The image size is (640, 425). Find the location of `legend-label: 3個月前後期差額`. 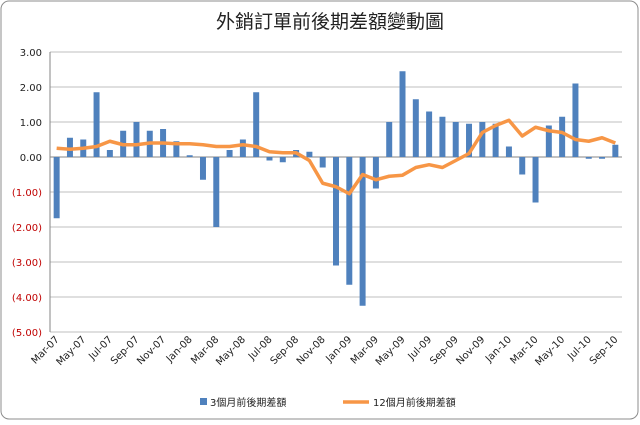

legend-label: 3個月前後期差額 is located at coordinates (248, 402).